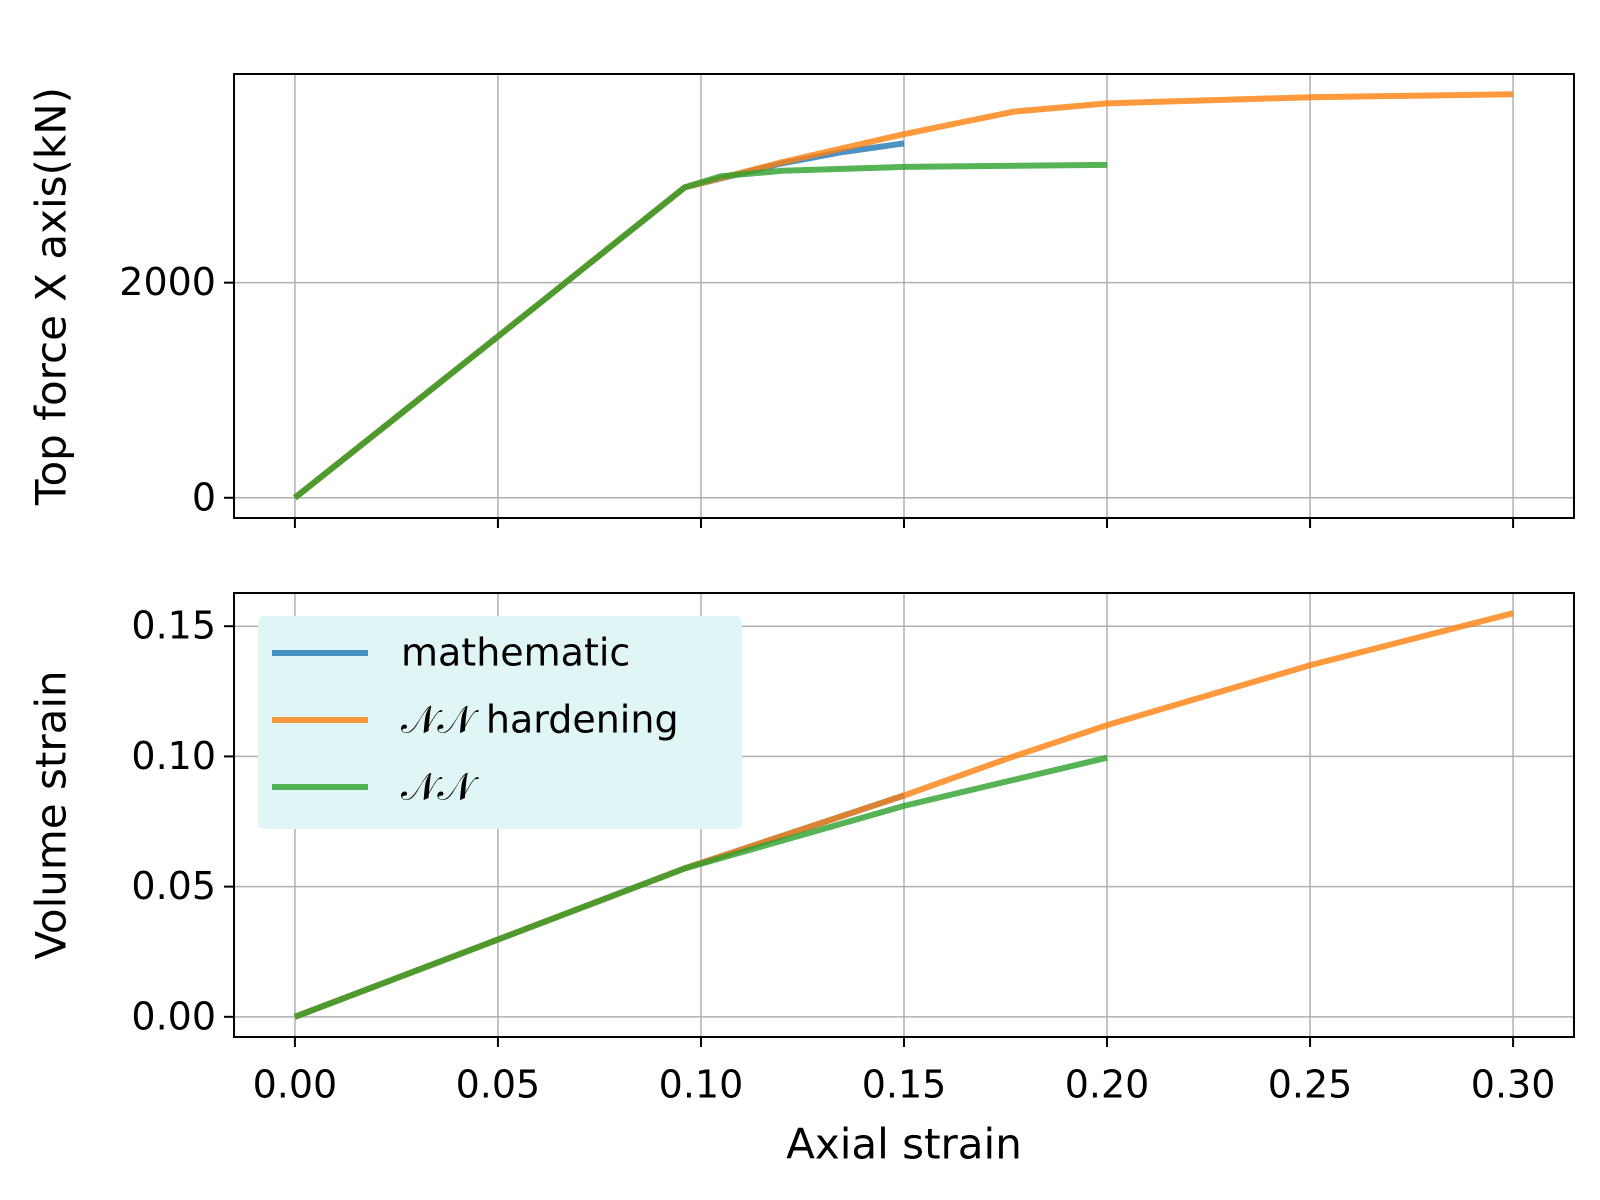  What do you see at coordinates (540, 720) in the screenshot?
I see `legend-label: 𝒩𝒩 hardening` at bounding box center [540, 720].